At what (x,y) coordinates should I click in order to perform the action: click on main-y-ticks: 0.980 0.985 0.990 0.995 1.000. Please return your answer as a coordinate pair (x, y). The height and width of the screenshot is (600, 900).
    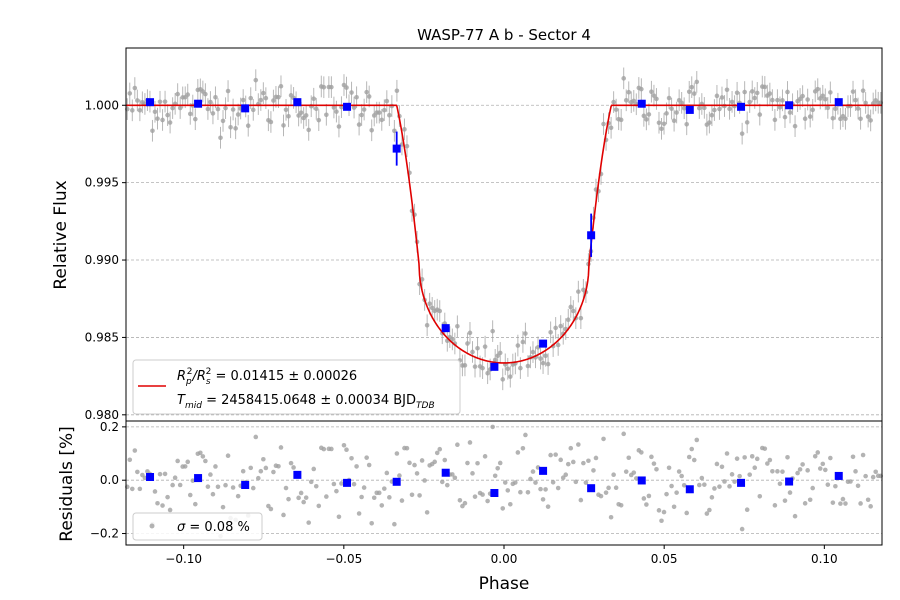
    Looking at the image, I should click on (105, 260).